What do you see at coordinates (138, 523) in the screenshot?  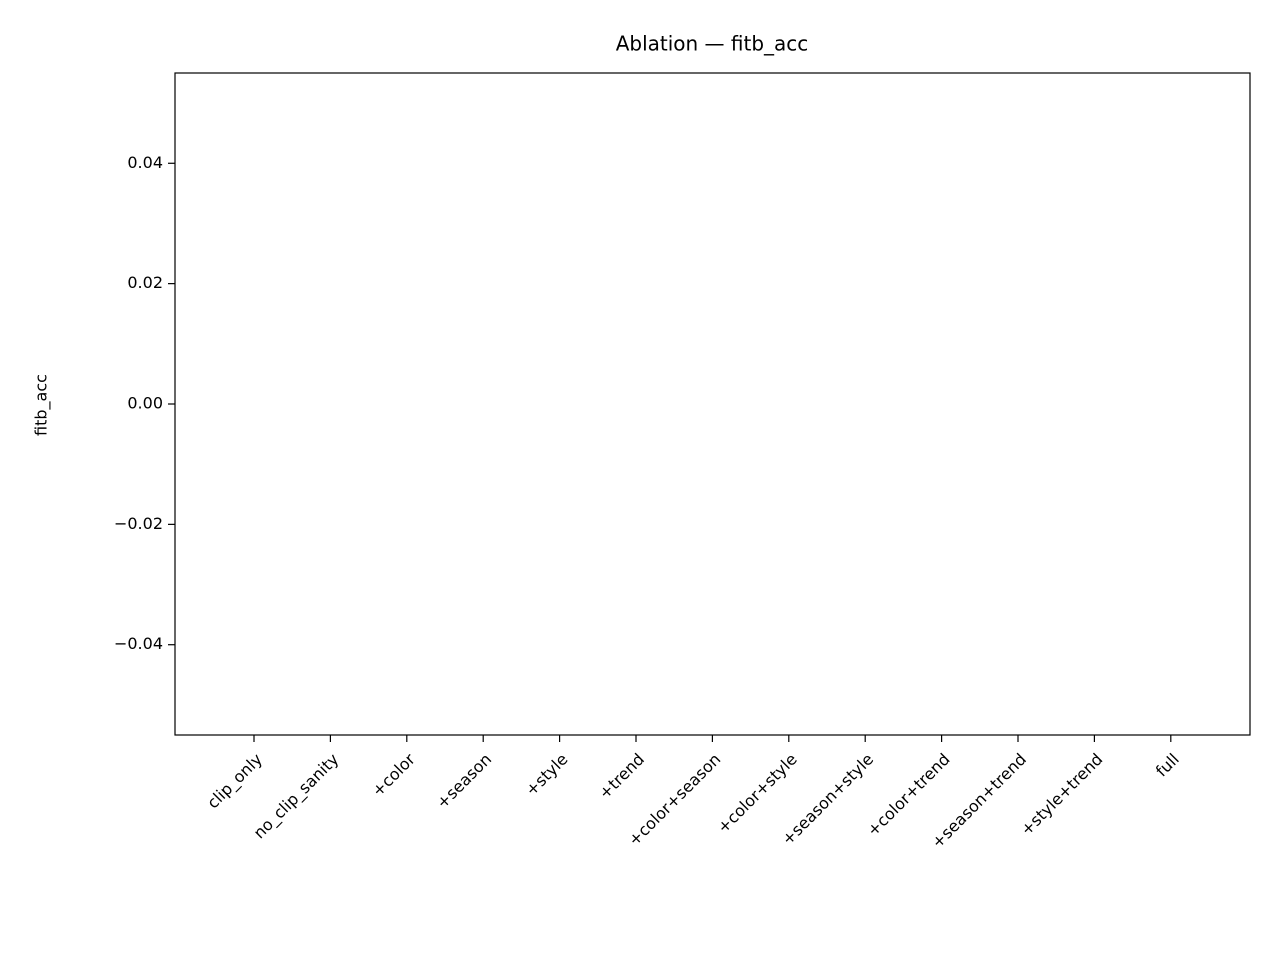 I see `y-tick-label: −0.02` at bounding box center [138, 523].